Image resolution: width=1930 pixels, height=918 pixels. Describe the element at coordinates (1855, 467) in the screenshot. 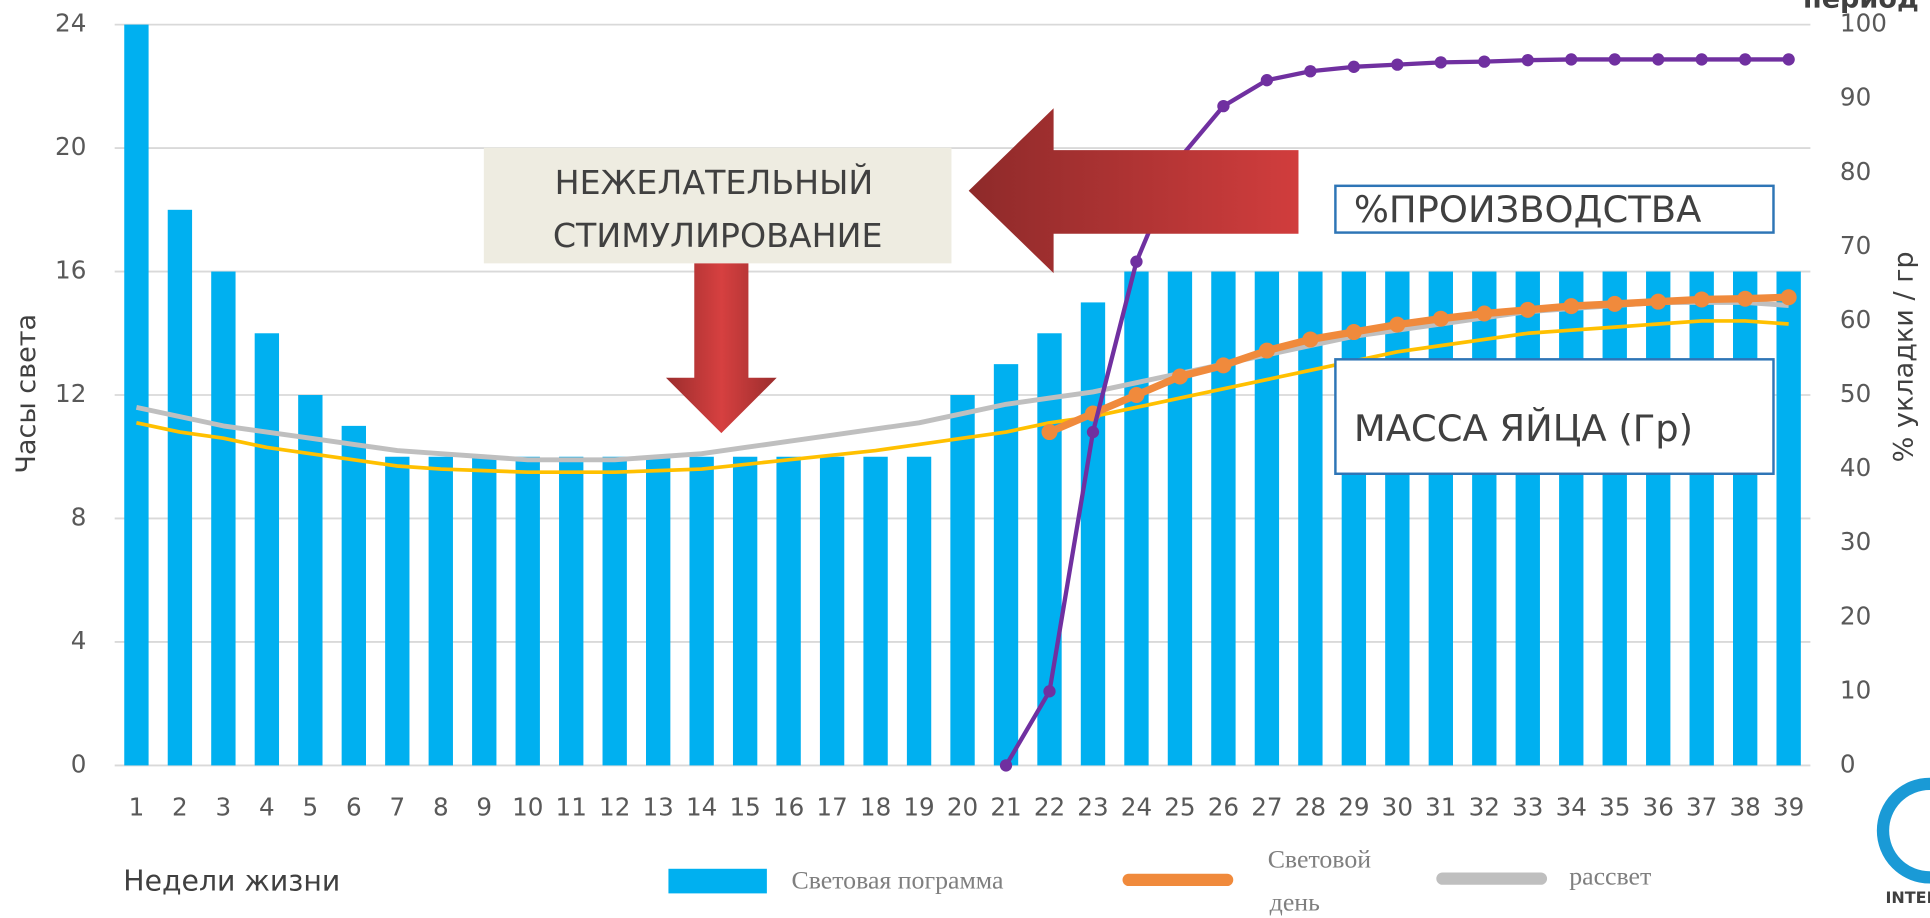

I see `y2-tick-label: 40` at that location.